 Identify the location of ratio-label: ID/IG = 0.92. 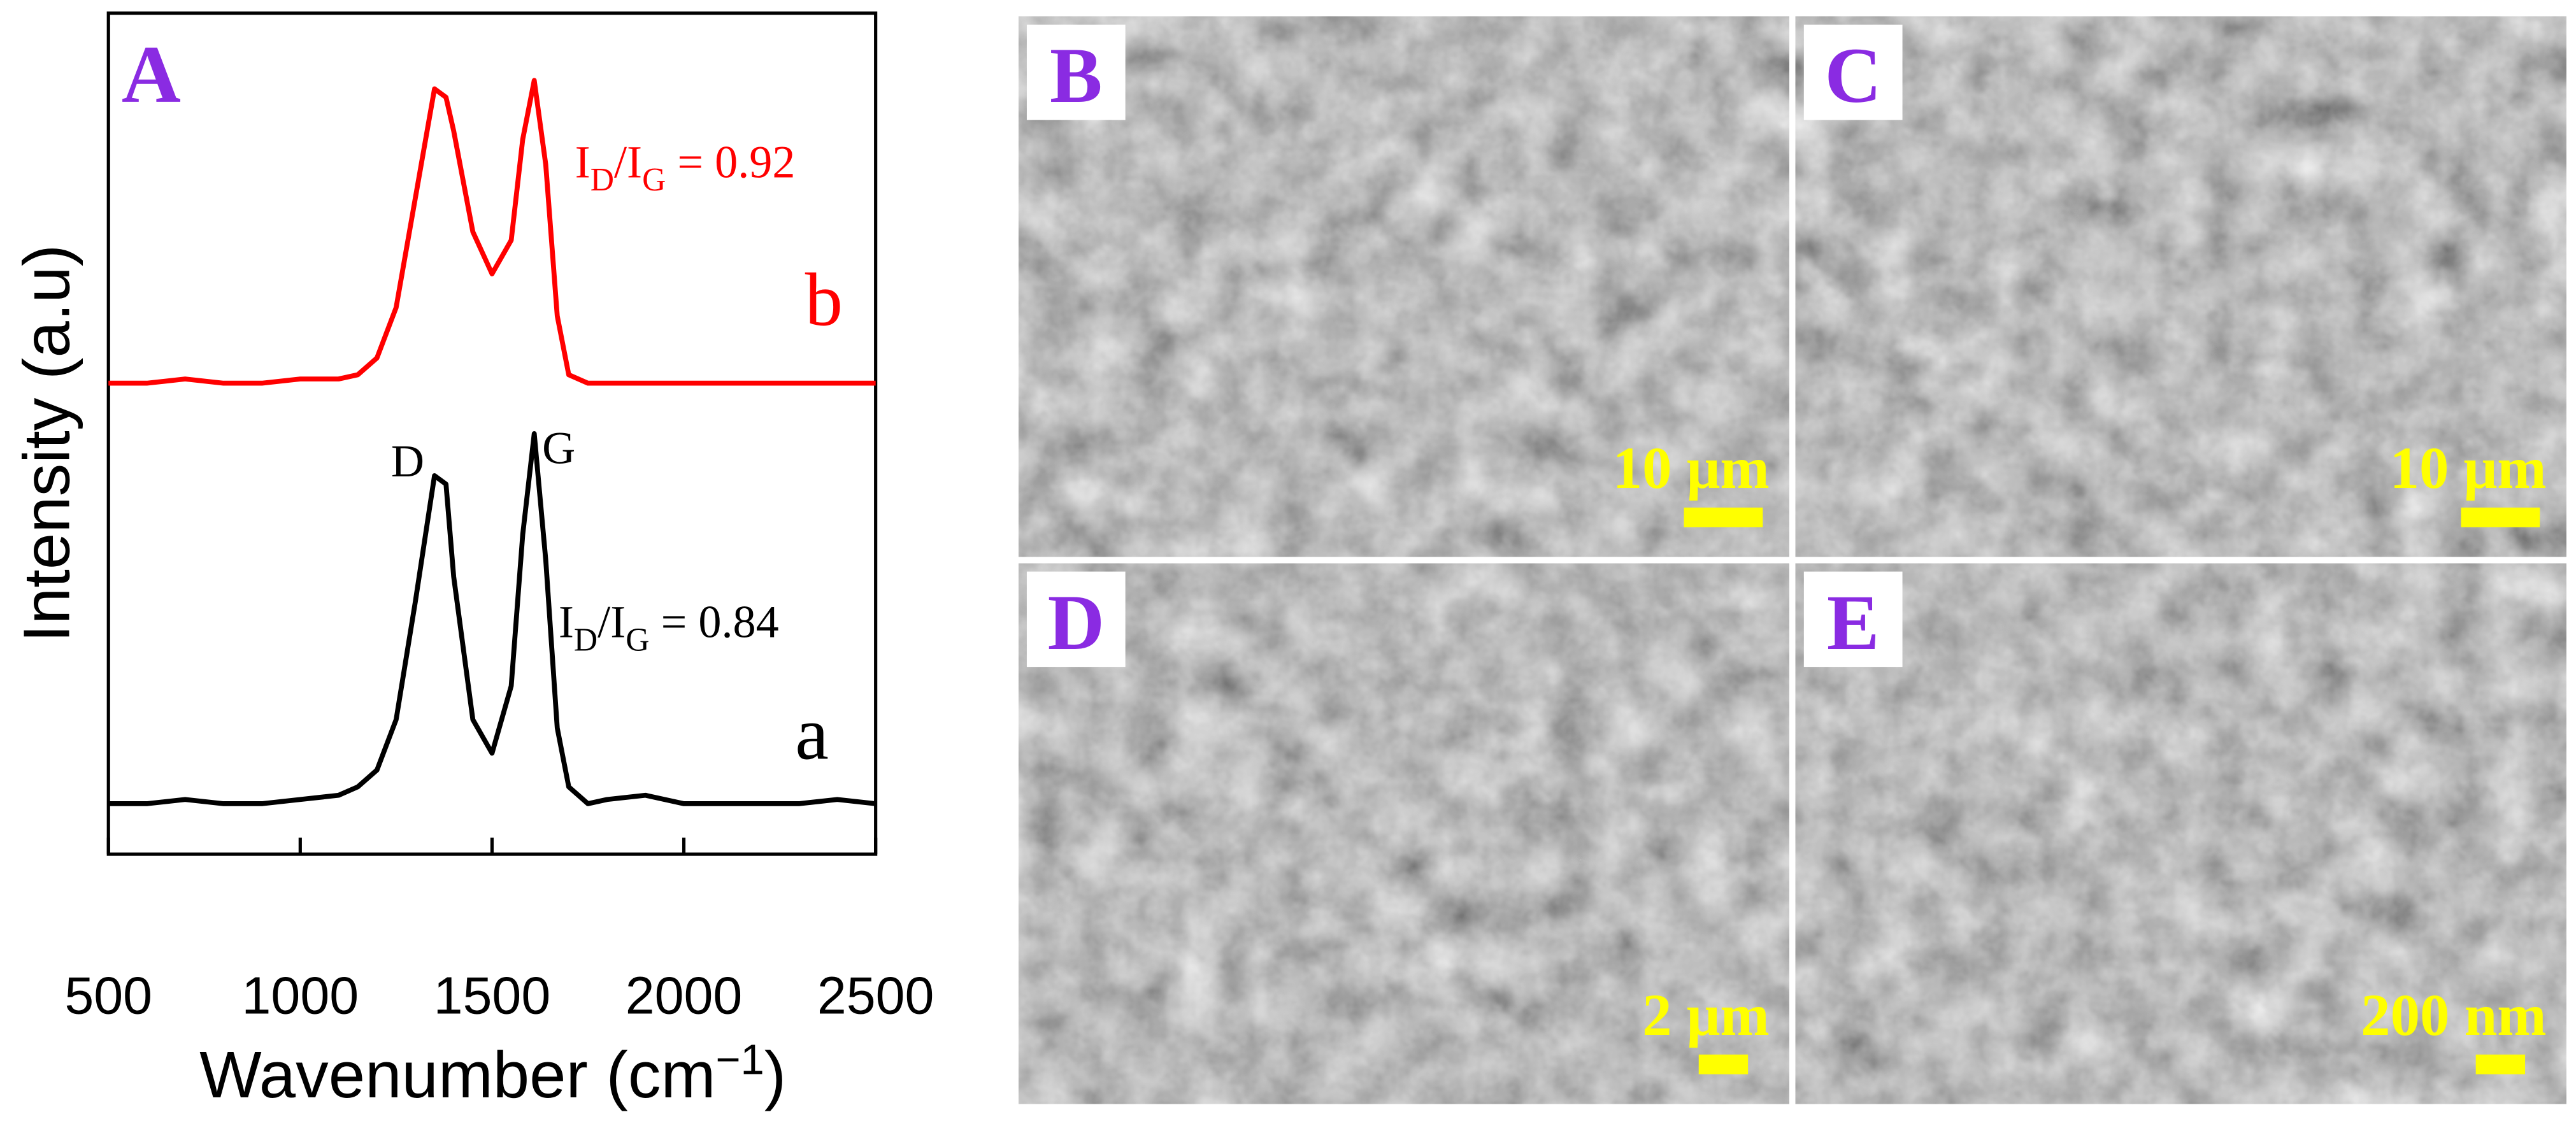
(686, 168).